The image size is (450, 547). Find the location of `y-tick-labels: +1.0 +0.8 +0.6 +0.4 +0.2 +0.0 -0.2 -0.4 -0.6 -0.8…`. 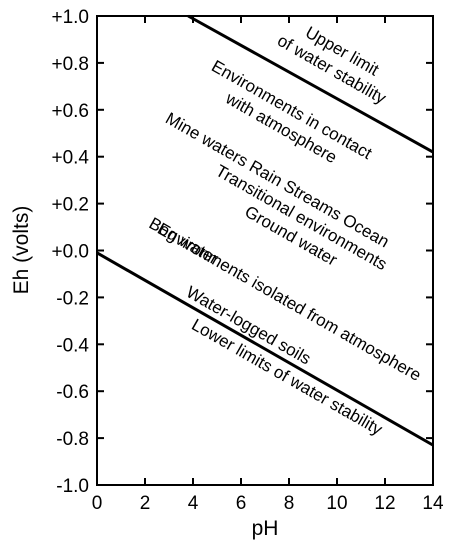

y-tick-labels: +1.0 +0.8 +0.6 +0.4 +0.2 +0.0 -0.2 -0.4 -0.6 -0.8… is located at coordinates (70, 252).